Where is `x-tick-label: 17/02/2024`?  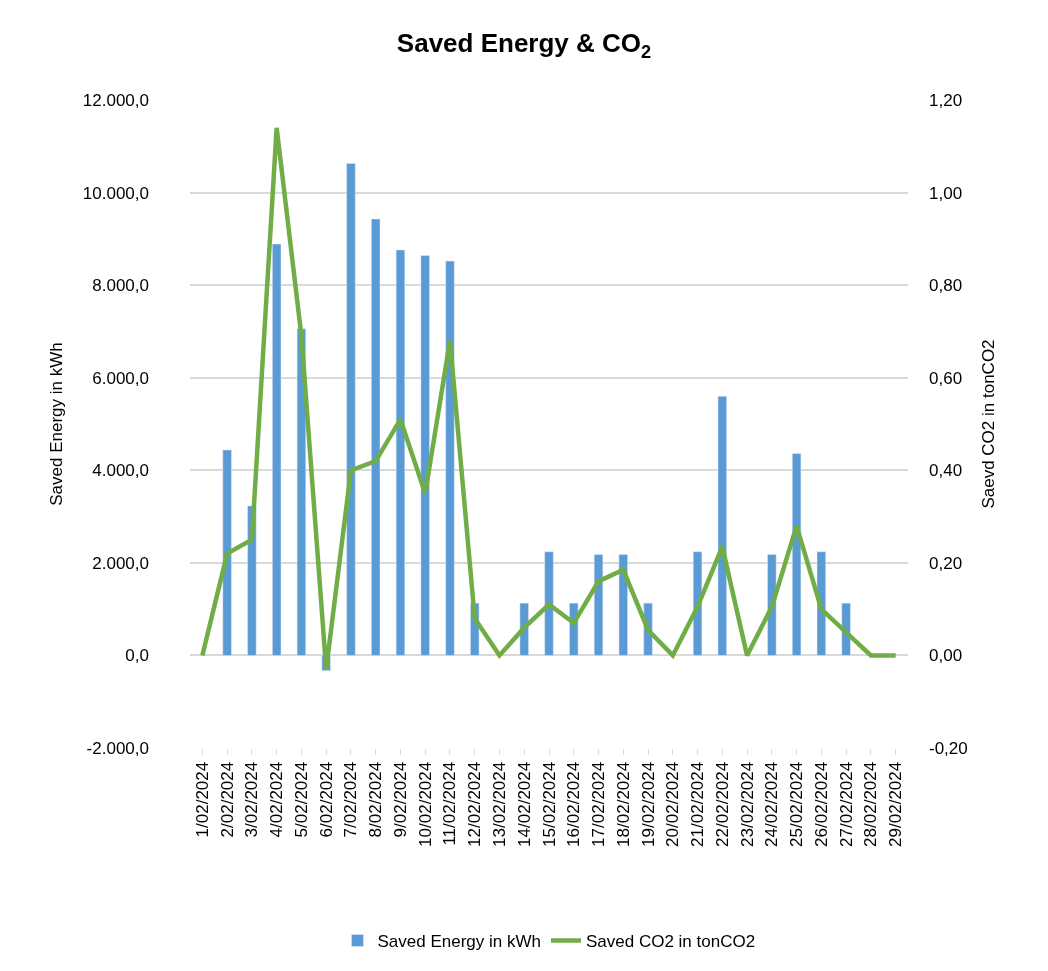
x-tick-label: 17/02/2024 is located at coordinates (599, 804).